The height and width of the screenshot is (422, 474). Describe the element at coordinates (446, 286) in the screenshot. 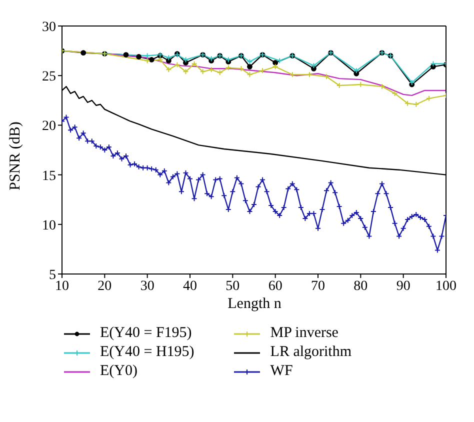

I see `x-tick-label: 100` at that location.